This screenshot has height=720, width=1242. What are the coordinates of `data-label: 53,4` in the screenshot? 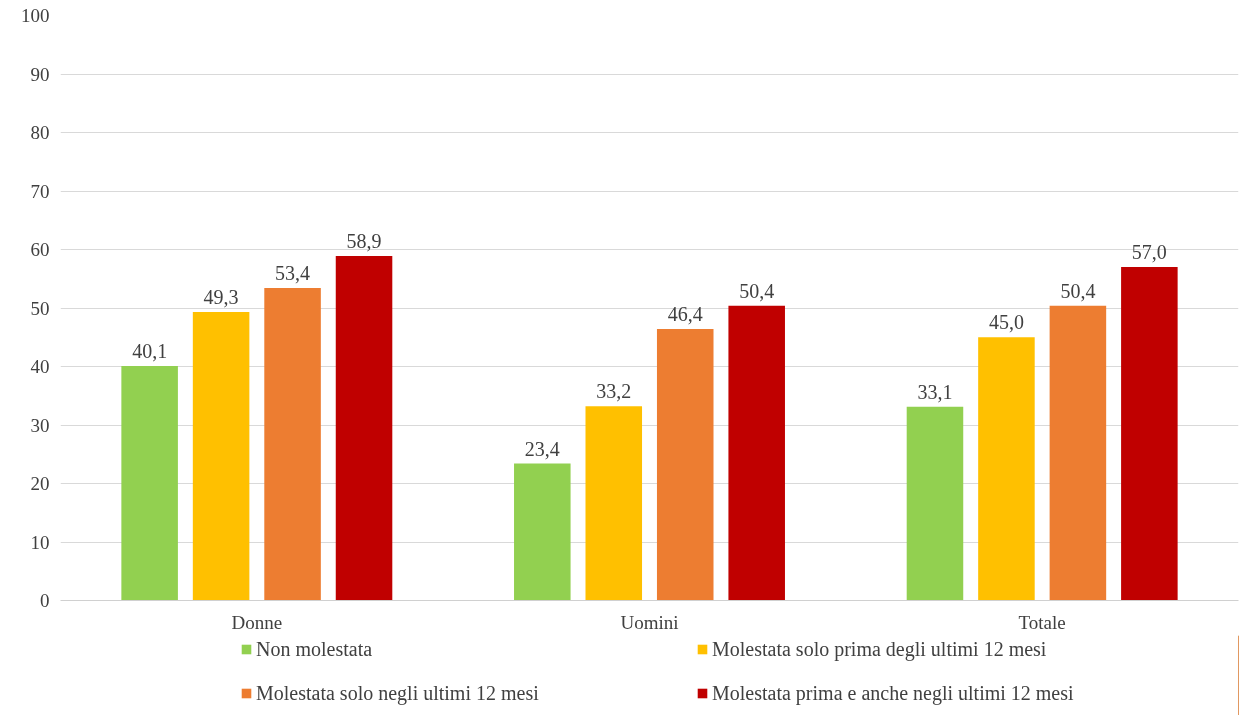 It's located at (293, 273).